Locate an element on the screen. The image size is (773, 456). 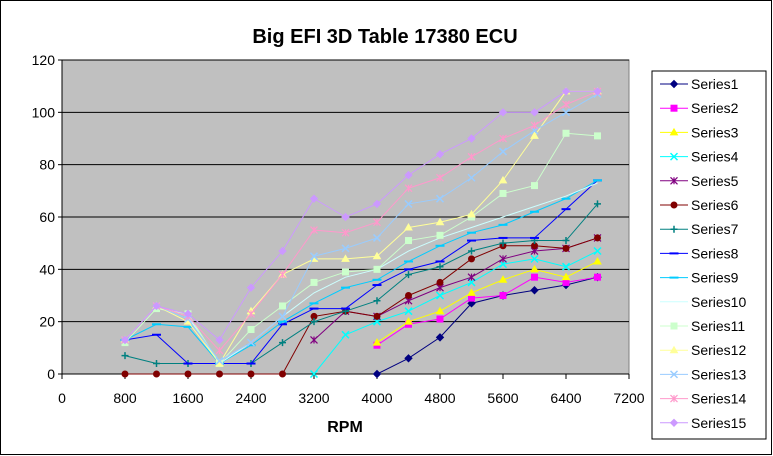
legend-label: Series14 is located at coordinates (718, 399).